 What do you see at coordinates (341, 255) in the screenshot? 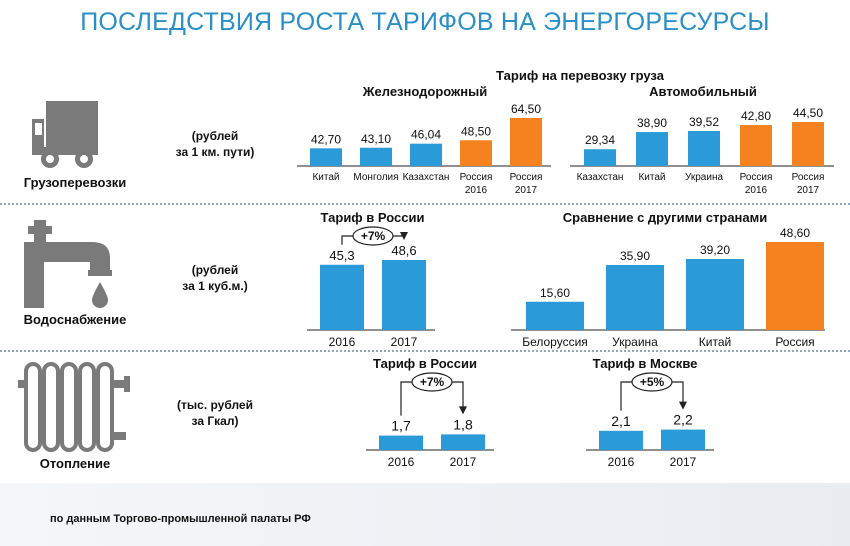
I see `water-russia-data-label: 45,3` at bounding box center [341, 255].